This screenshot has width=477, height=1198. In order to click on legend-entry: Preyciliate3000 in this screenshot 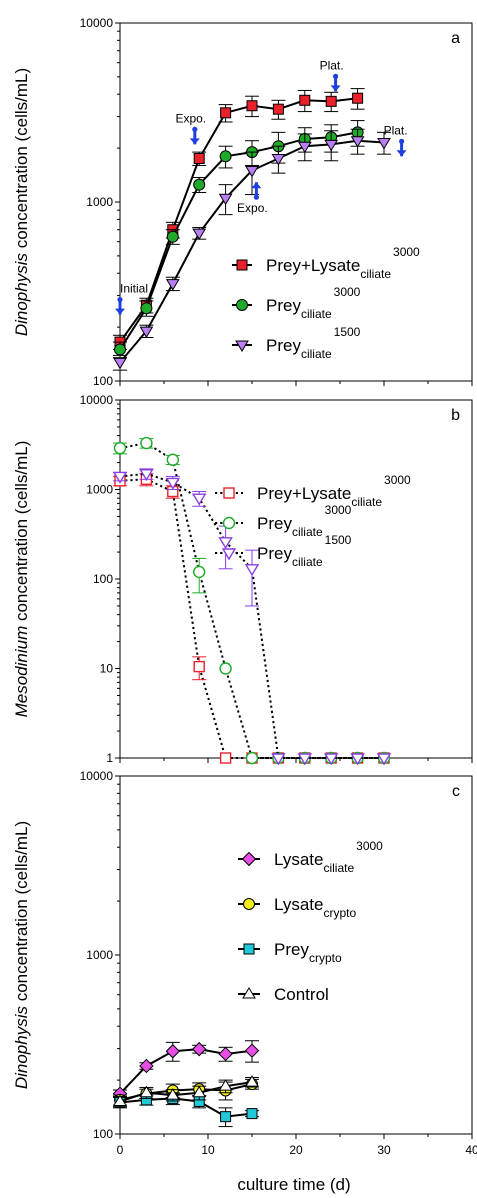, I will do `click(296, 303)`.